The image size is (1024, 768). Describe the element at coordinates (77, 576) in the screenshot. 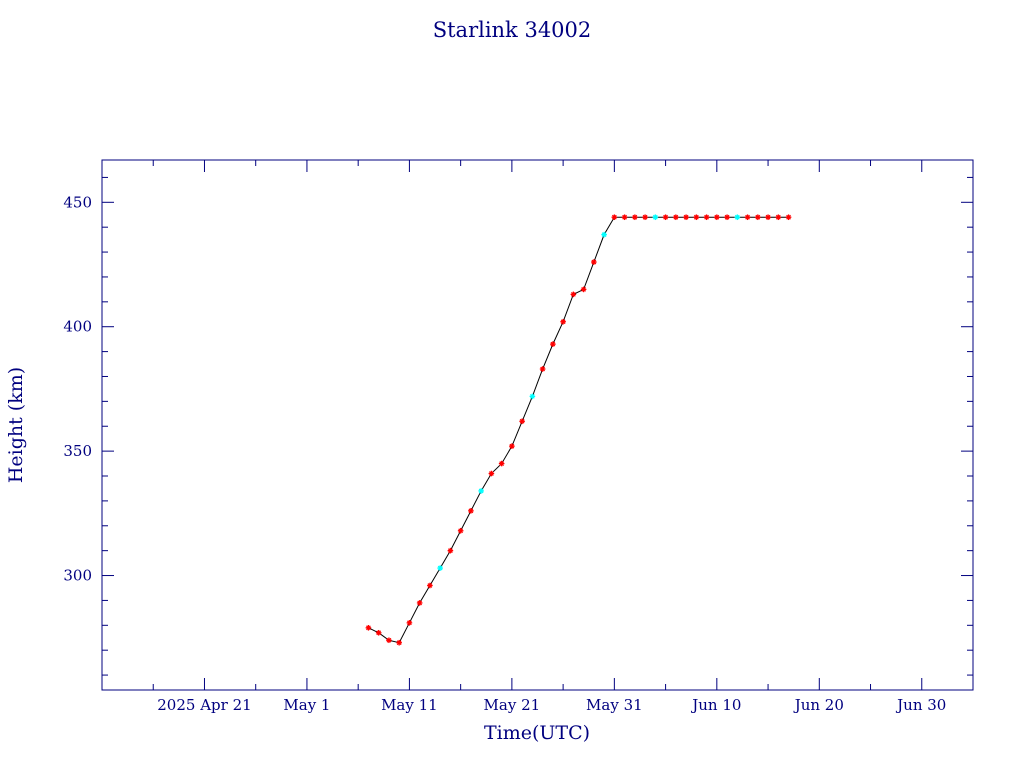

I see `y-tick-label: 300` at that location.